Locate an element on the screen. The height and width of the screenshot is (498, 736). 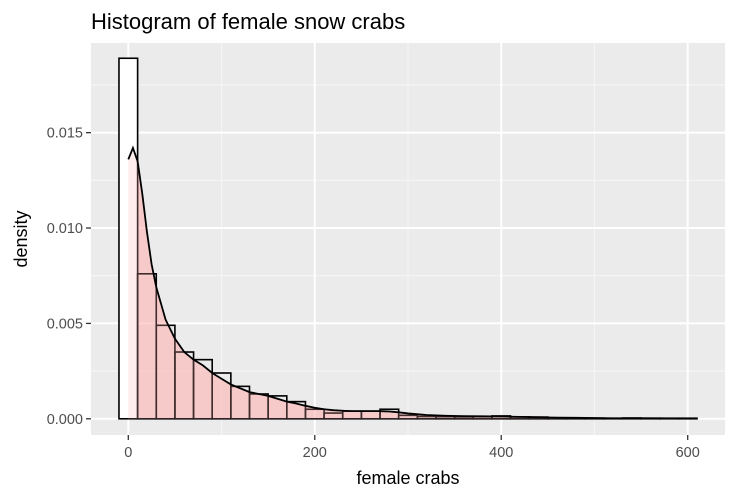
x-tick-label: 400 is located at coordinates (501, 453).